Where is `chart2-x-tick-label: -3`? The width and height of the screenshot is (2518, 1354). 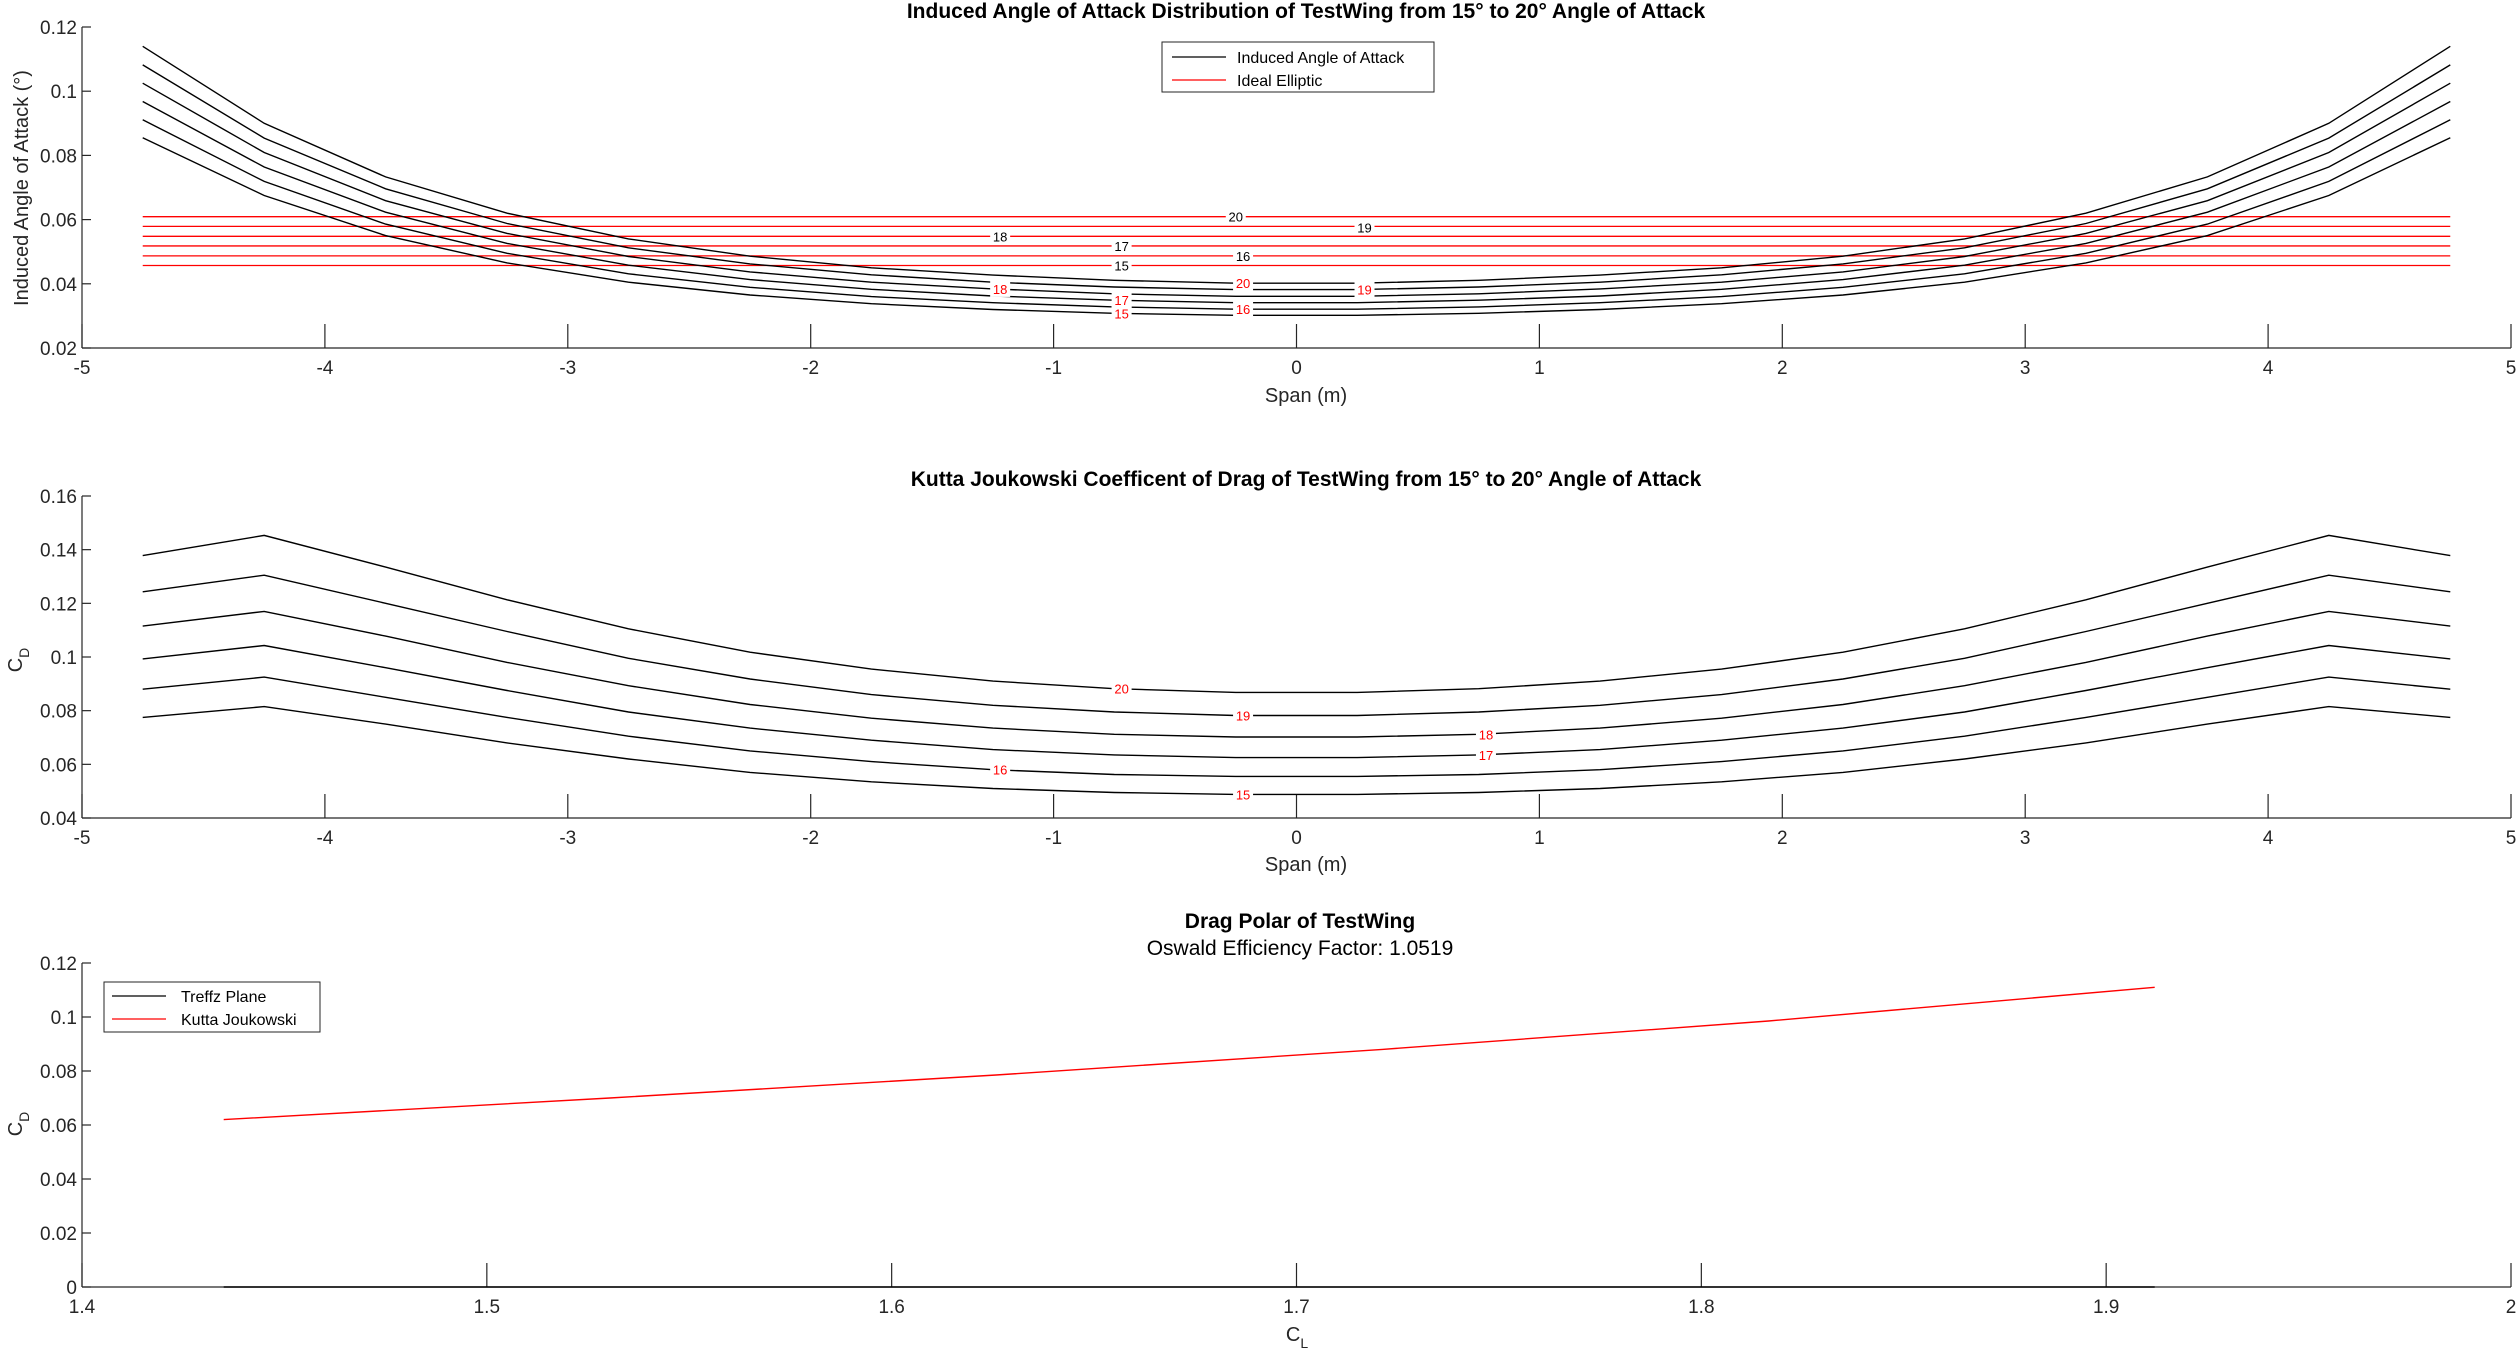
chart2-x-tick-label: -3 is located at coordinates (567, 838).